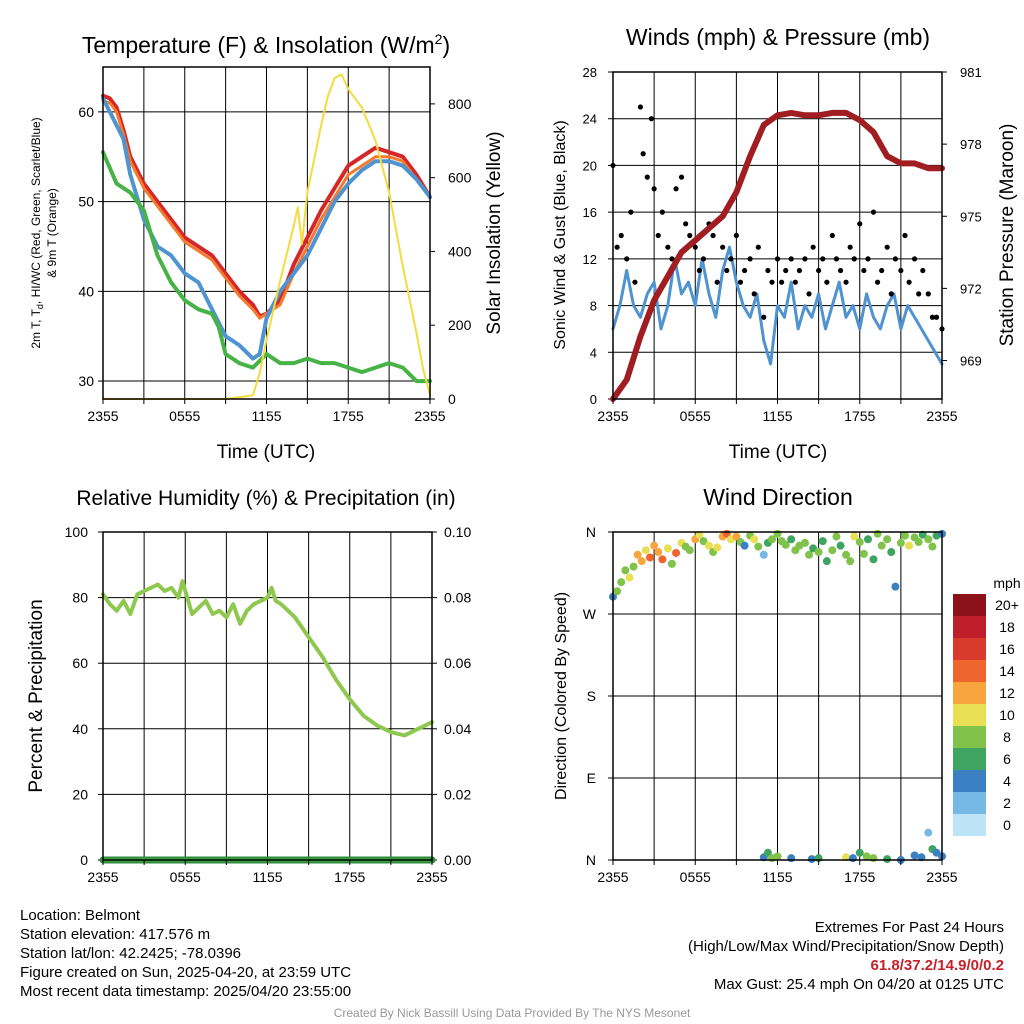 The image size is (1024, 1024). What do you see at coordinates (1007, 605) in the screenshot?
I see `colorbar-label: 20+` at bounding box center [1007, 605].